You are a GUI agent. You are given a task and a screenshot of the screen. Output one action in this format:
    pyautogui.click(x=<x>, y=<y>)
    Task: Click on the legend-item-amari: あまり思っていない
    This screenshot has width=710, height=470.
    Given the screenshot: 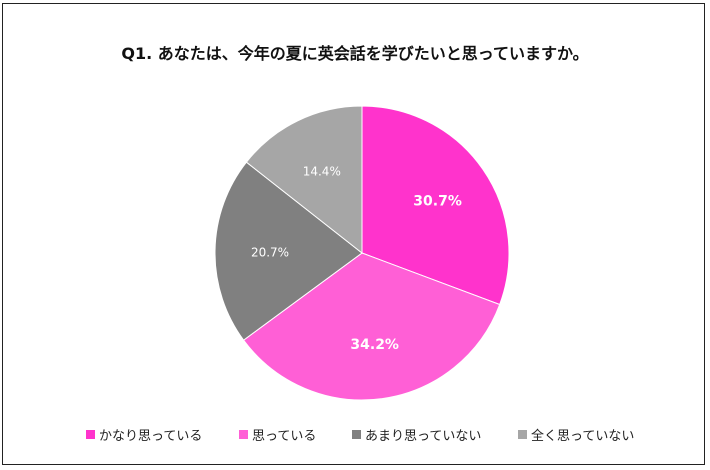 What is the action you would take?
    pyautogui.click(x=416, y=434)
    